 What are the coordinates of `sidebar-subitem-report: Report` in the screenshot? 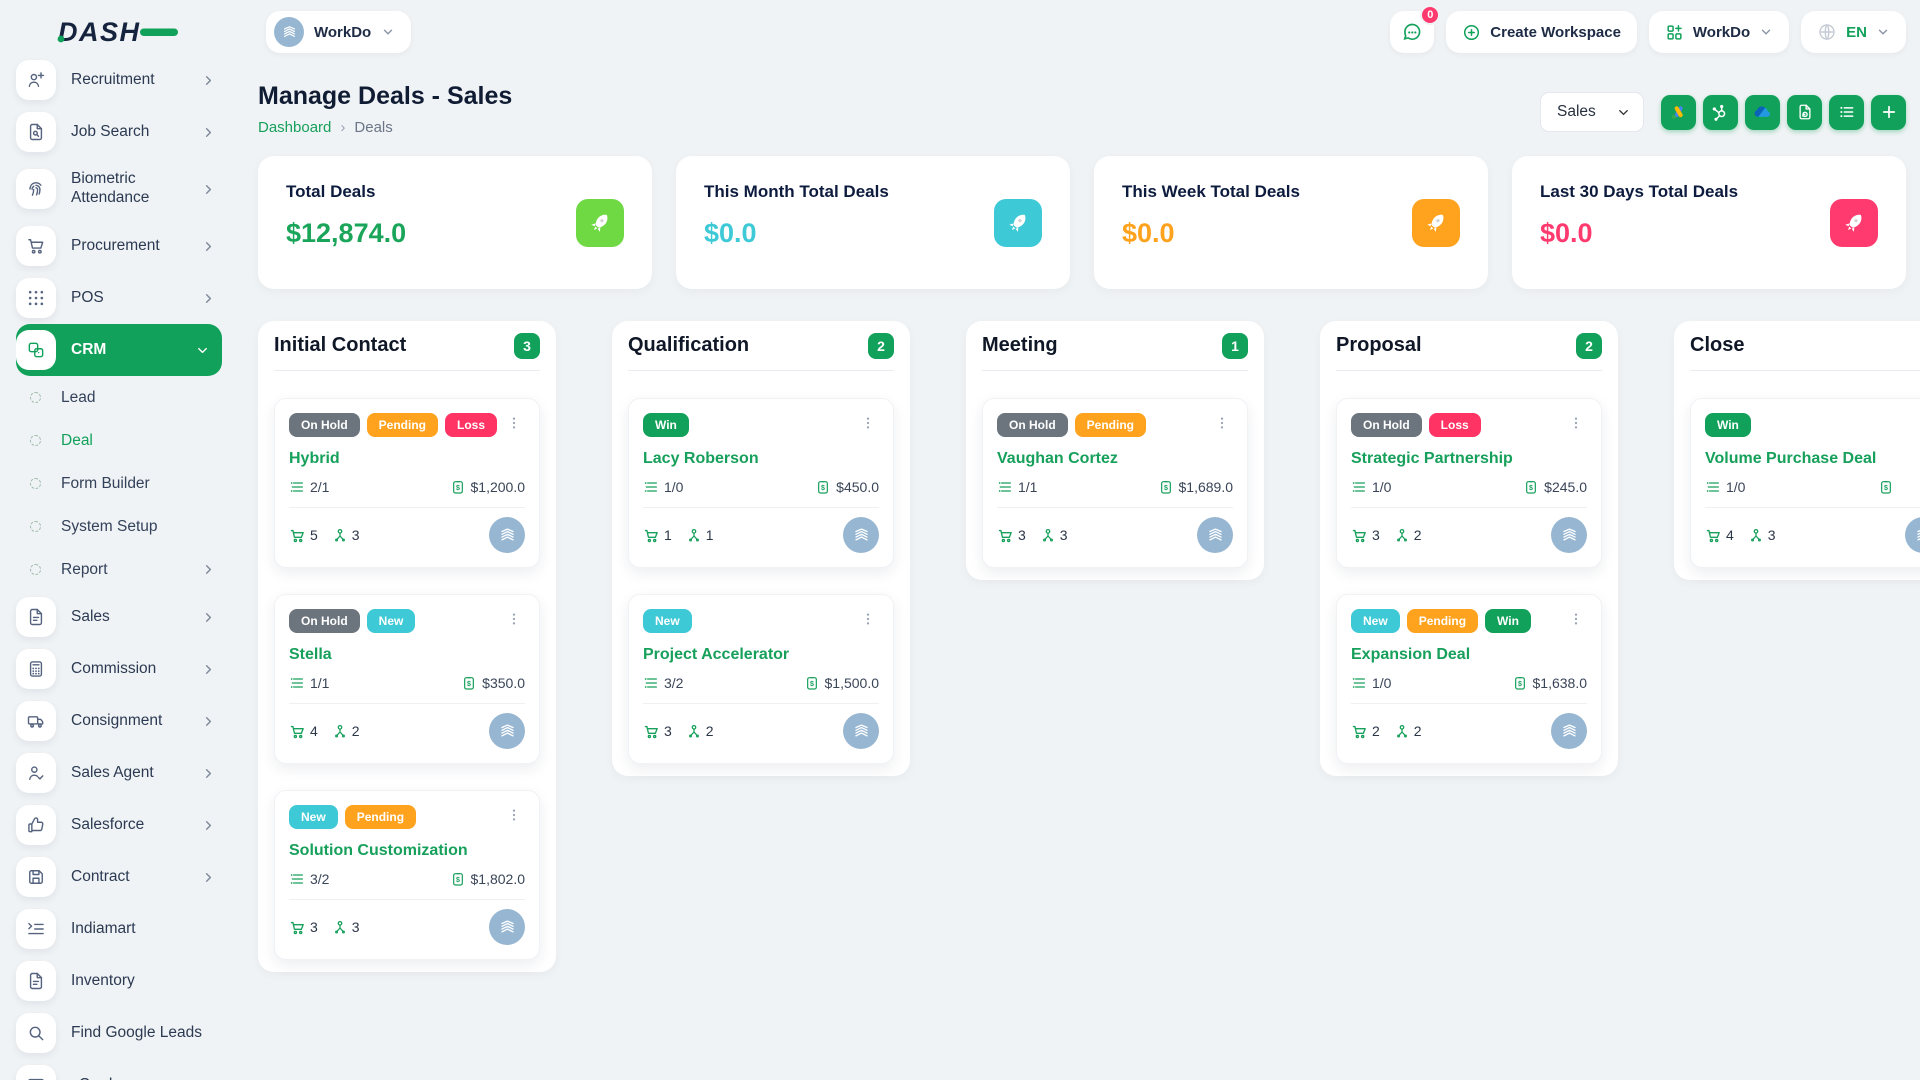 It's located at (122, 569).